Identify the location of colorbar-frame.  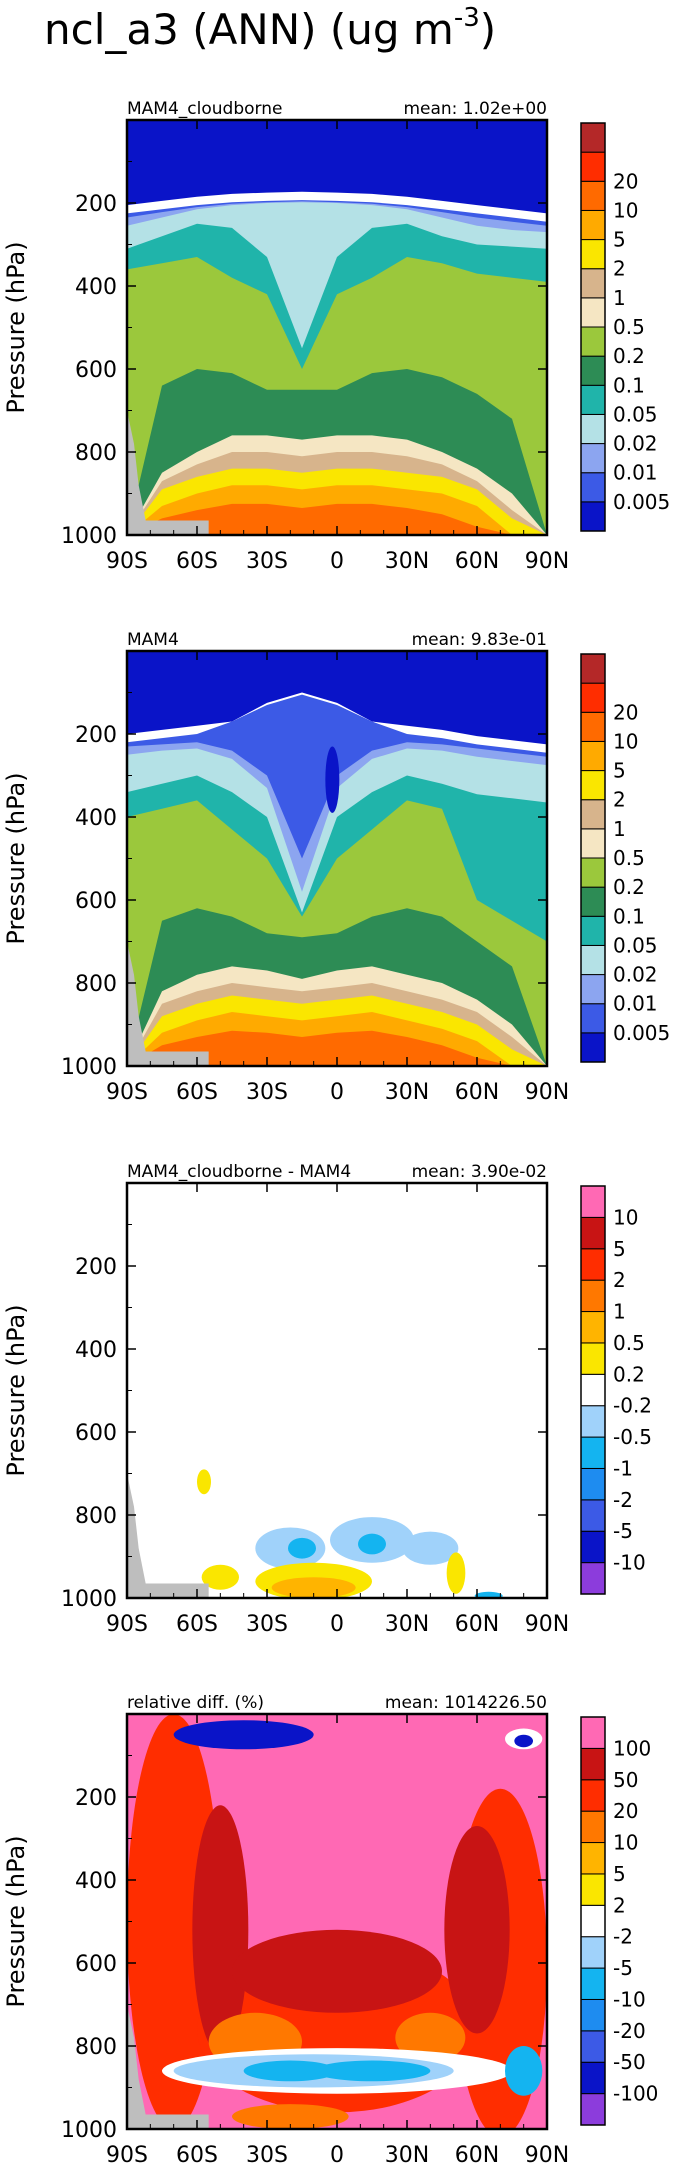
(593, 327).